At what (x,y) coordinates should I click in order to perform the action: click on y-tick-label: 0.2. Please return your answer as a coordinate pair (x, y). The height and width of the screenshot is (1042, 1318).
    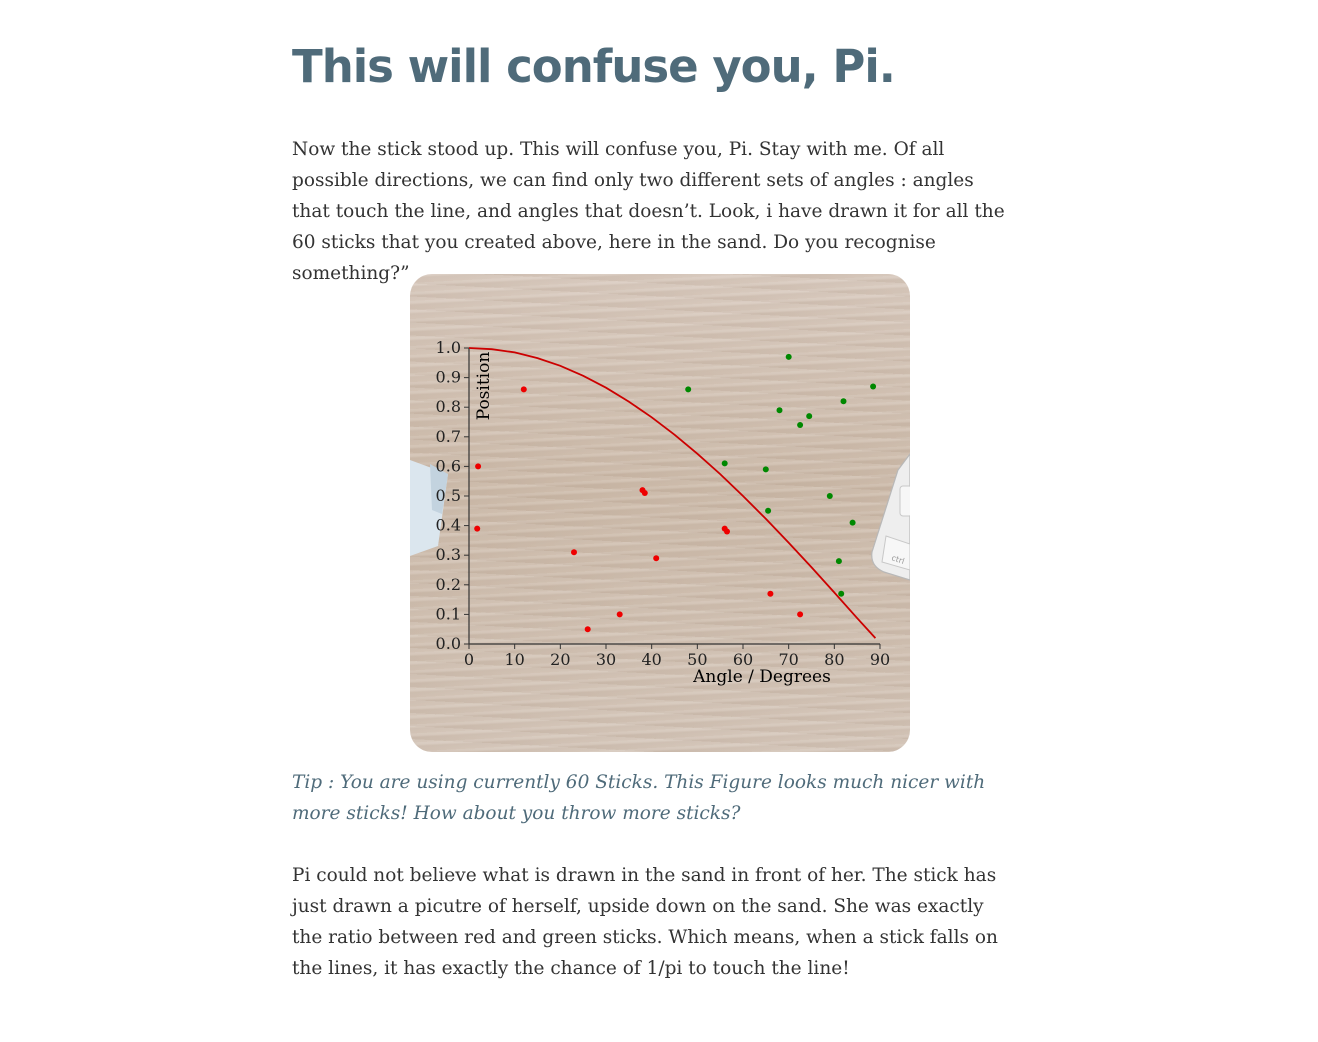
    Looking at the image, I should click on (448, 584).